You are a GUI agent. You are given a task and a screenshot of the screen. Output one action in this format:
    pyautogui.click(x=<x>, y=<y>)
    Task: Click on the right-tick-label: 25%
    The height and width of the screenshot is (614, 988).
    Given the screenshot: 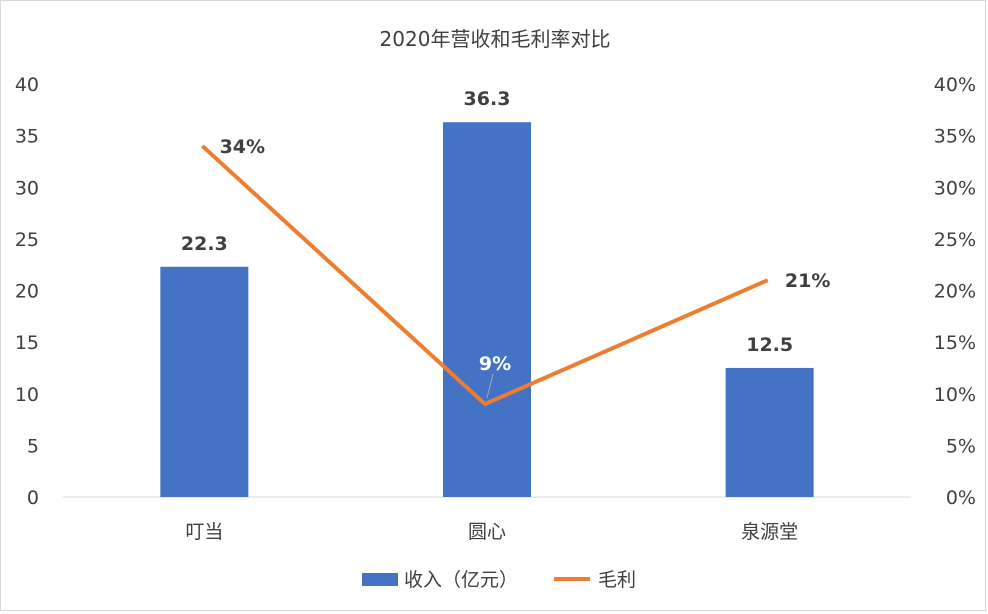 What is the action you would take?
    pyautogui.click(x=955, y=240)
    